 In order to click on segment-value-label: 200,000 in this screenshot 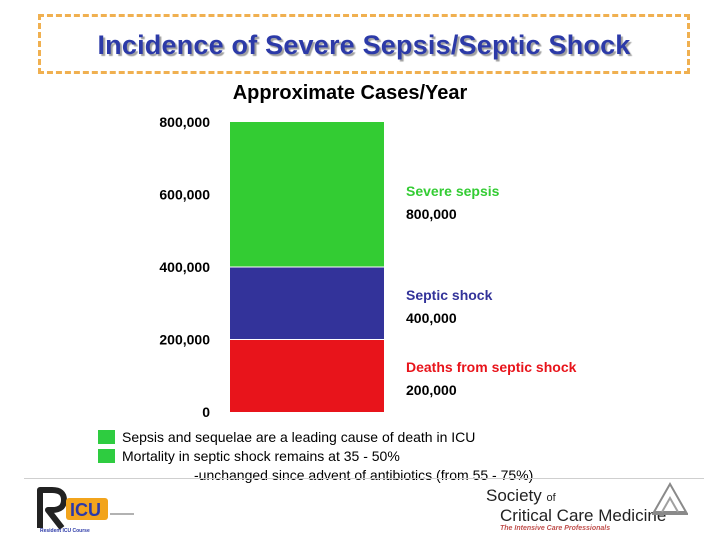, I will do `click(431, 390)`.